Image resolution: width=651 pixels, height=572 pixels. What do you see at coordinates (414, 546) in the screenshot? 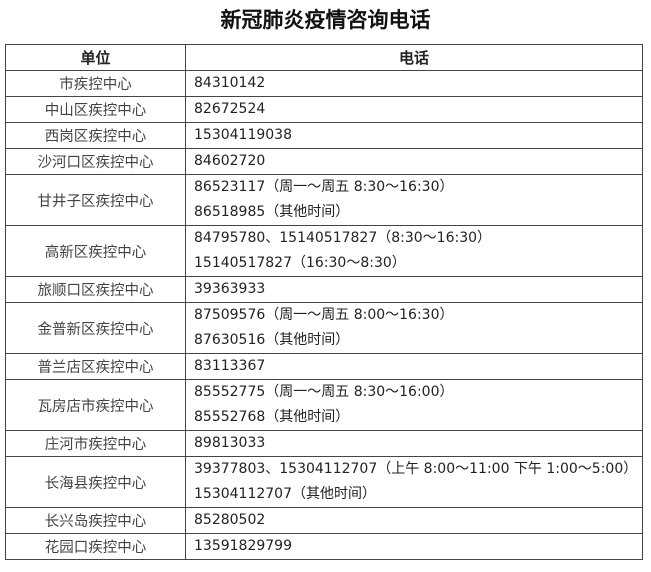
I see `phone-cell: 13591829799` at bounding box center [414, 546].